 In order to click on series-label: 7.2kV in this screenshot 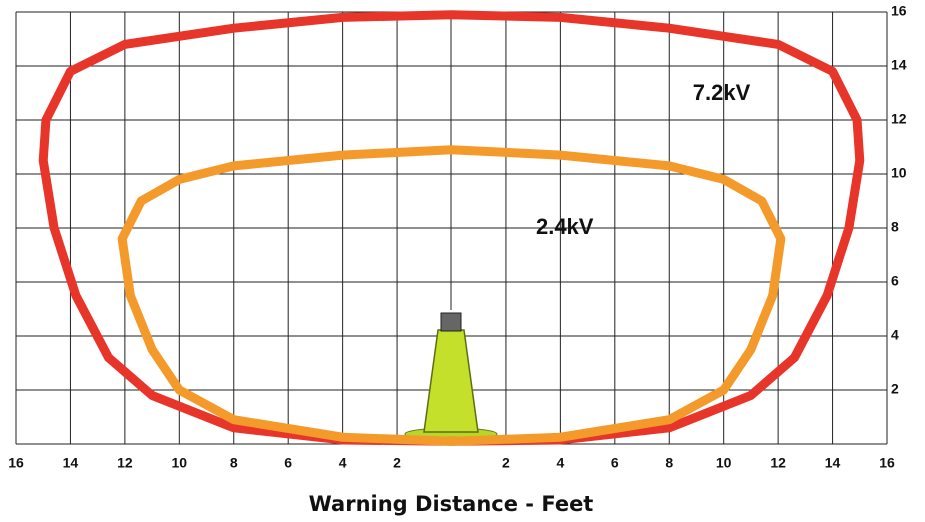, I will do `click(722, 92)`.